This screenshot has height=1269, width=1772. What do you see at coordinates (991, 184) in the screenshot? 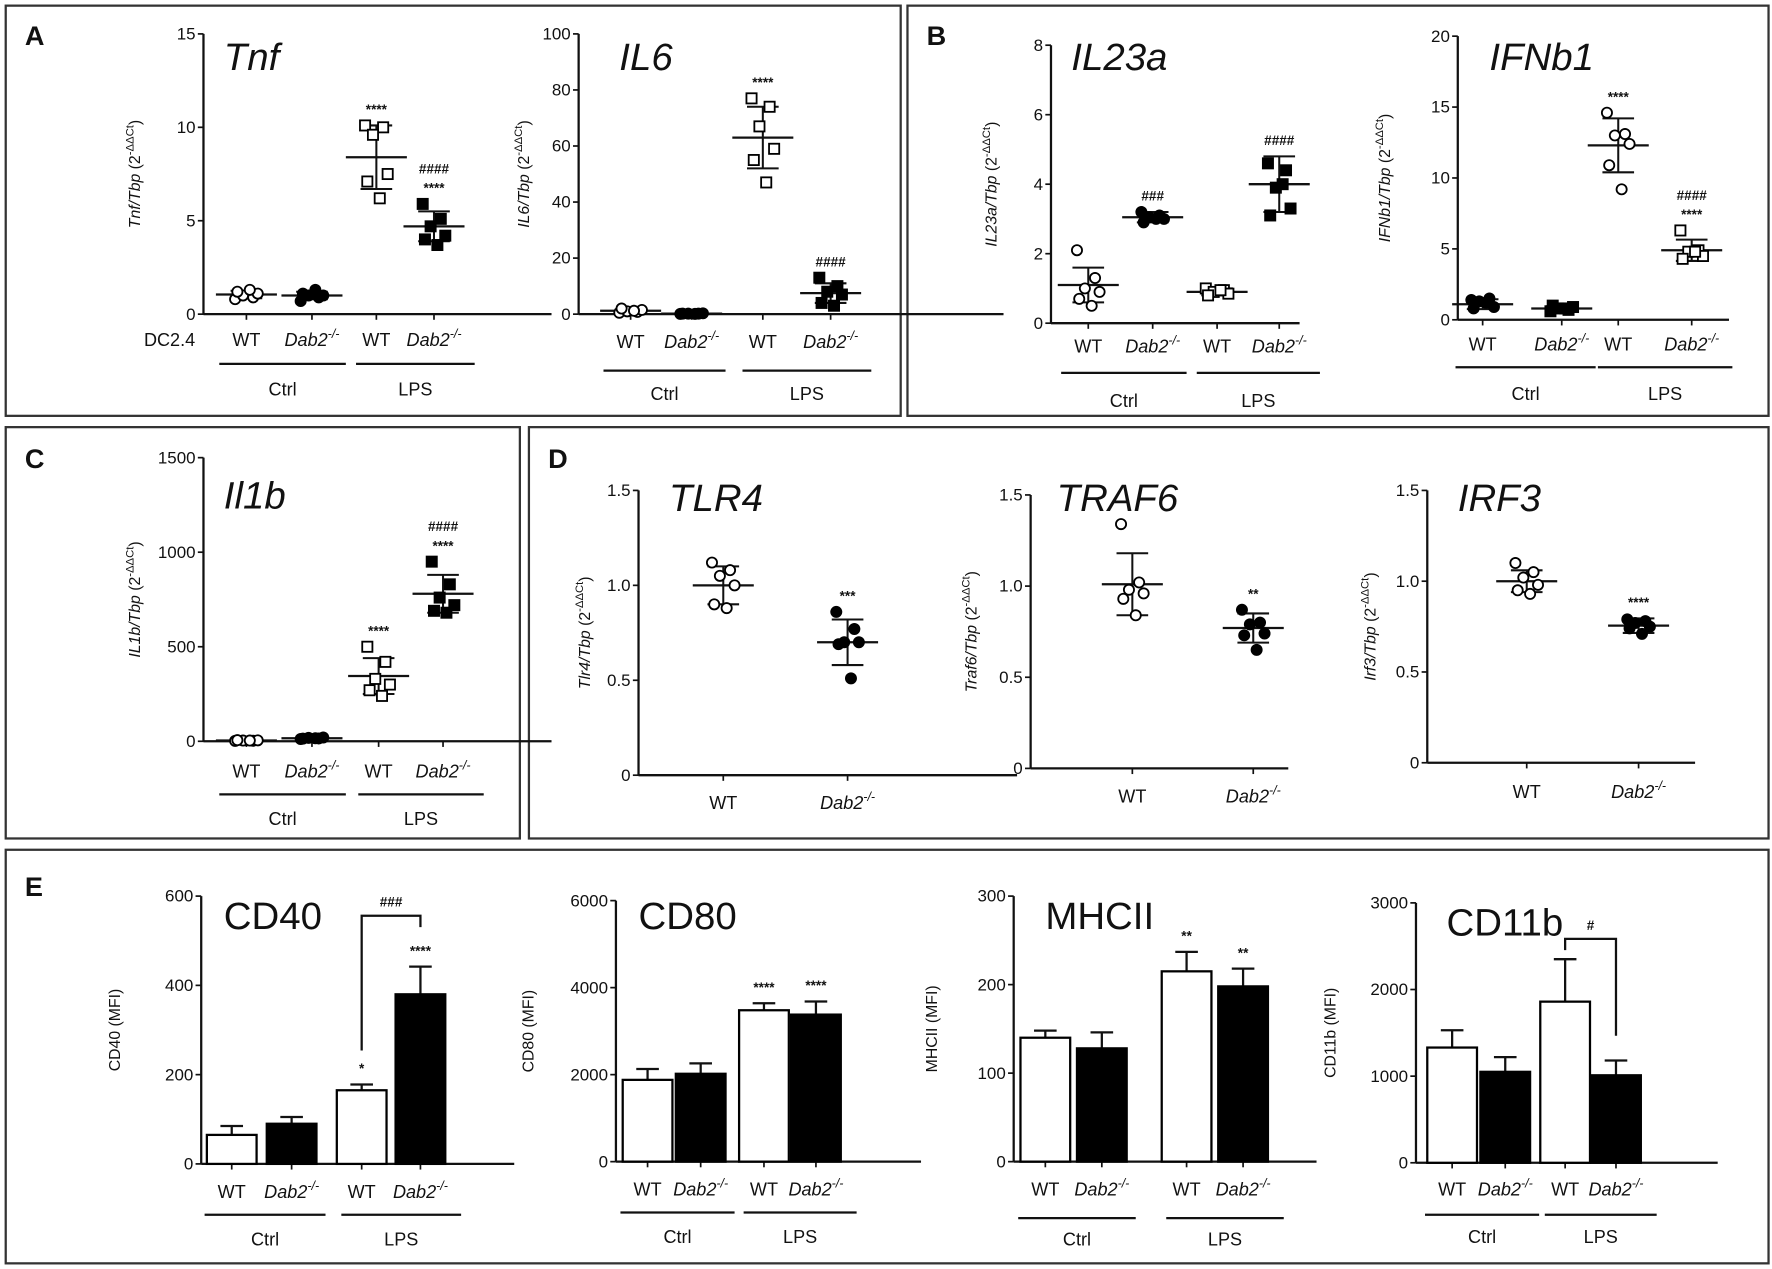
I see `y-axis-label: IL23a/Tbp (2-ΔΔCt)` at bounding box center [991, 184].